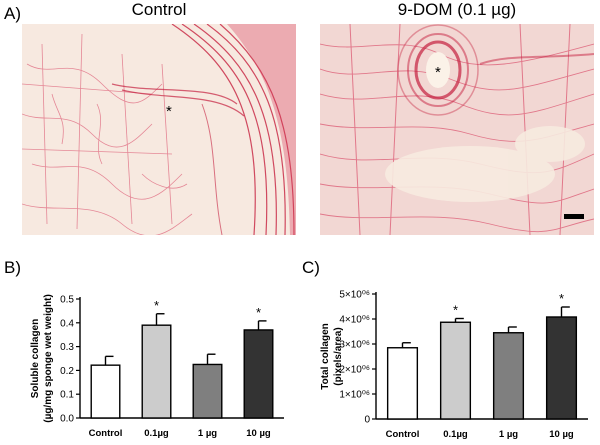  I want to click on control-lumen-asterisk: *, so click(169, 111).